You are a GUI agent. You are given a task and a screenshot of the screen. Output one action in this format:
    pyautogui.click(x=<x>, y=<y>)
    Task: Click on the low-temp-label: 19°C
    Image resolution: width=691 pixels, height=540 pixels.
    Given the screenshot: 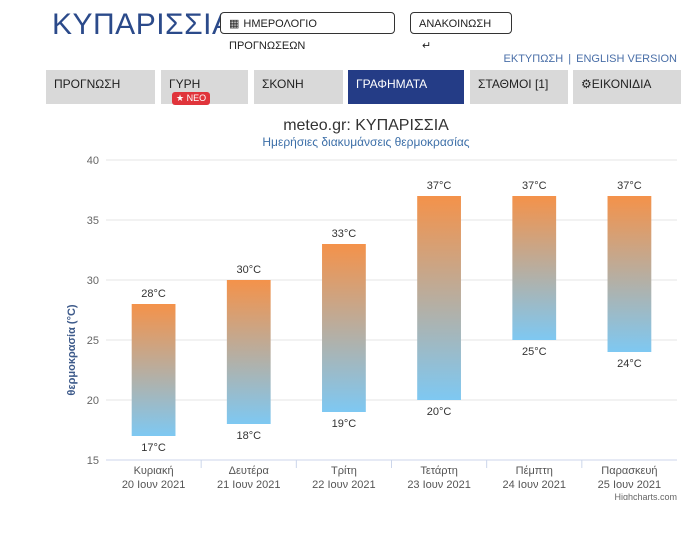 What is the action you would take?
    pyautogui.click(x=344, y=424)
    